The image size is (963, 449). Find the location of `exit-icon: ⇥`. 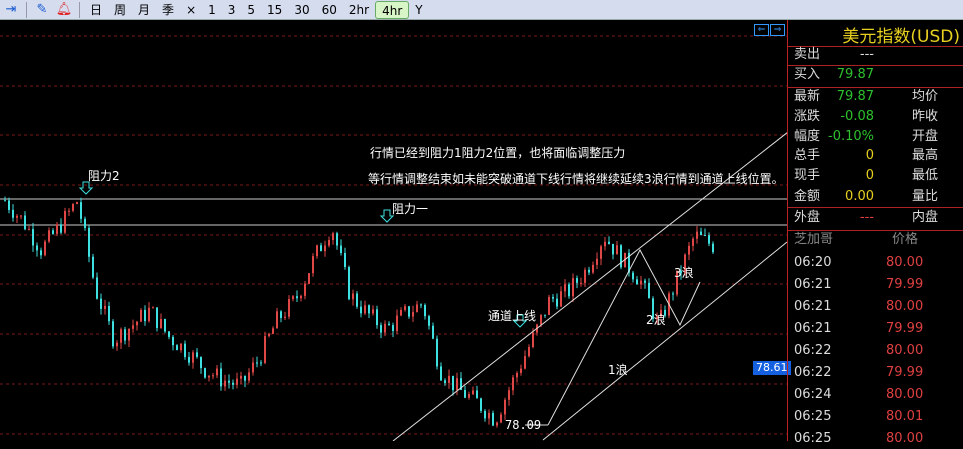

exit-icon: ⇥ is located at coordinates (11, 9).